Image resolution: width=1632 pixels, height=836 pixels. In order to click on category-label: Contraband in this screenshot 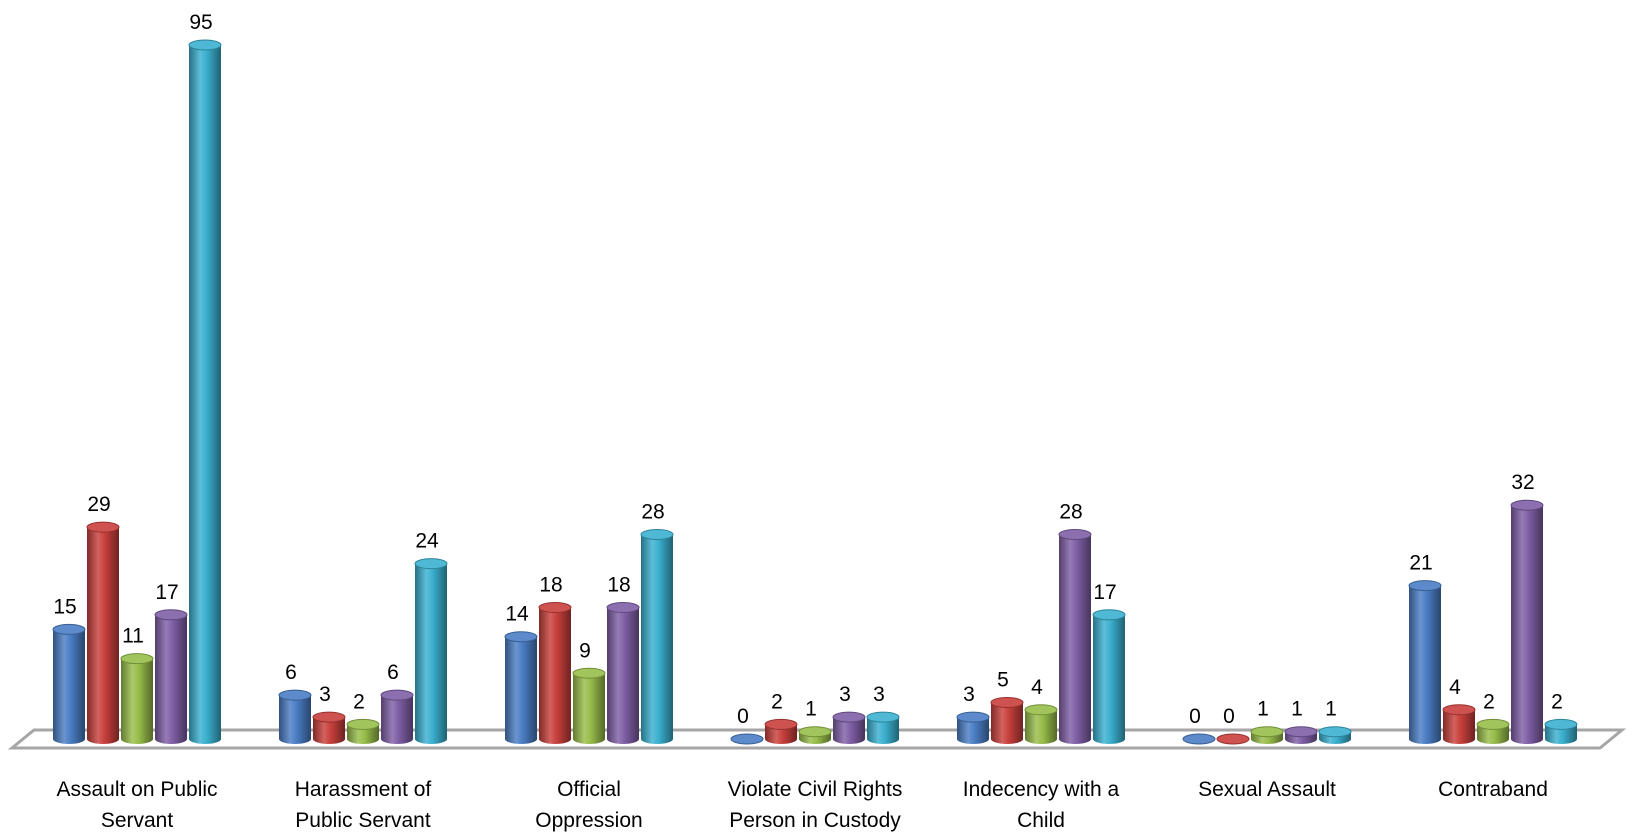, I will do `click(1493, 789)`.